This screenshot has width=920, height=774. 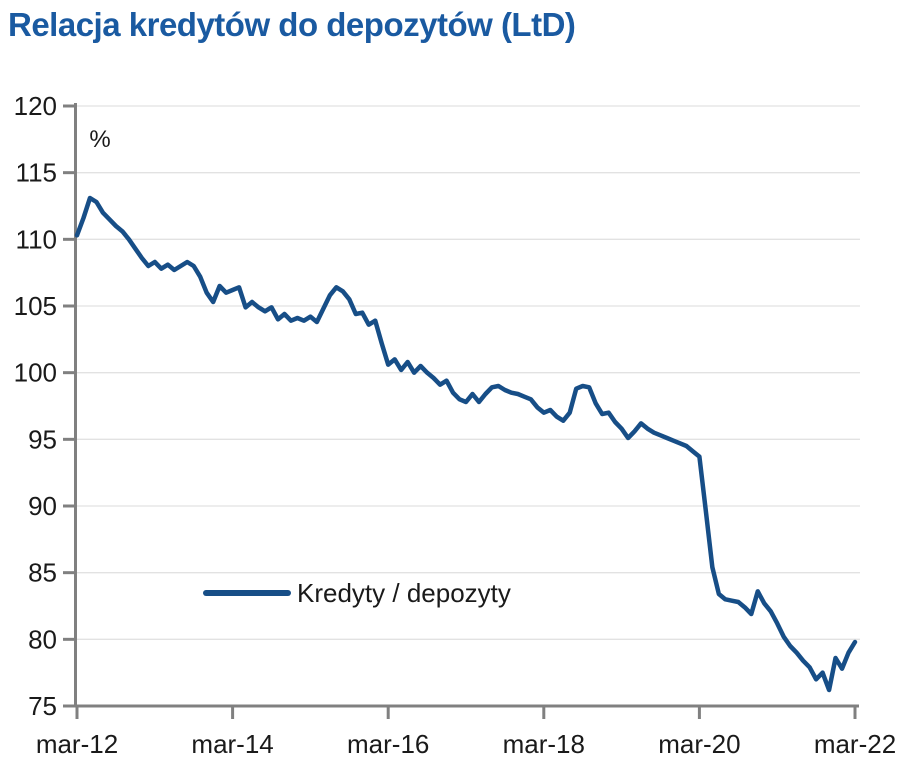 I want to click on x-tick-label-mar-18: mar-18, so click(x=544, y=744).